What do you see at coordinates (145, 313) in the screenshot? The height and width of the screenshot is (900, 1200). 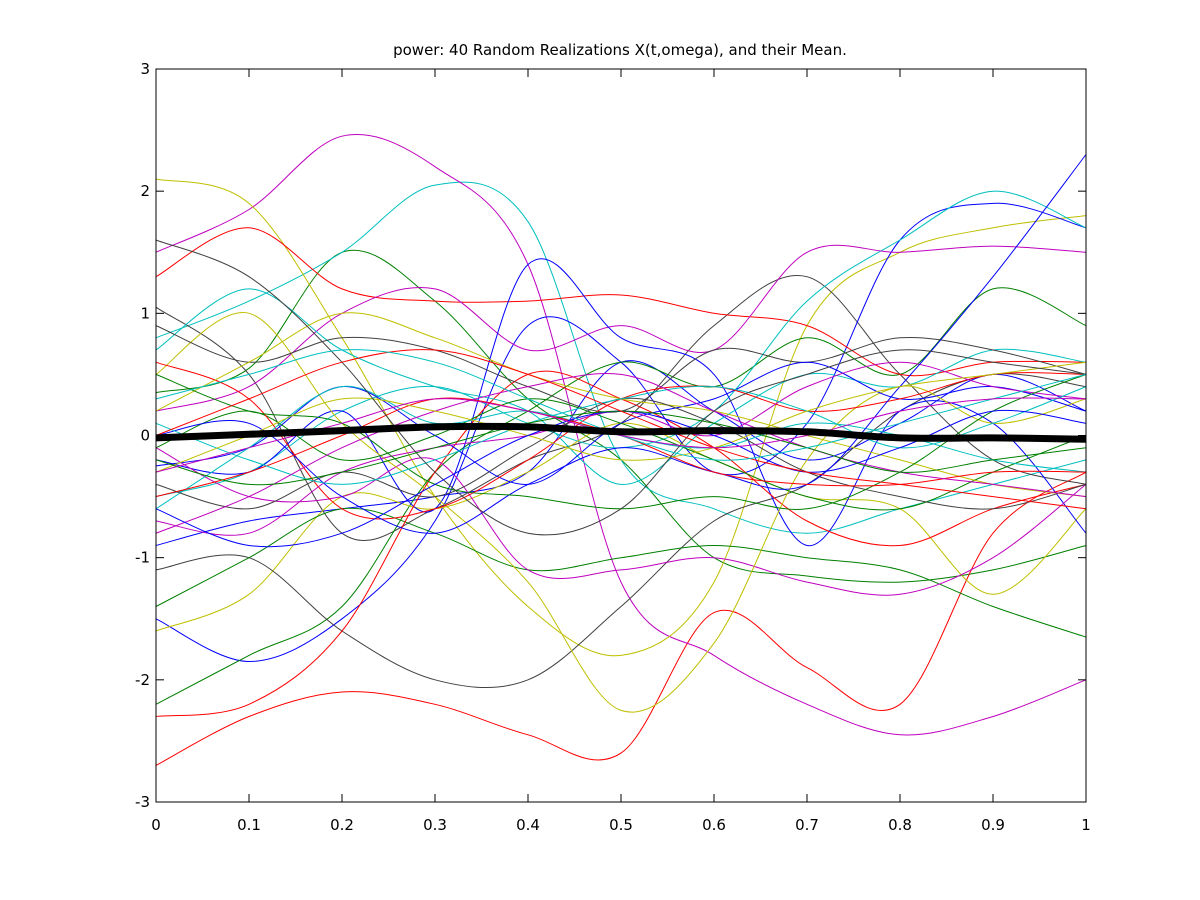 I see `y-tick-label: 1` at bounding box center [145, 313].